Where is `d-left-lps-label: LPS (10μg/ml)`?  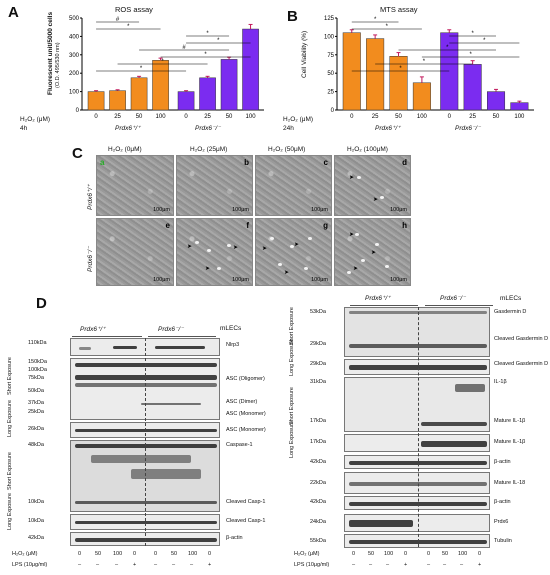
d-left-lps-label: LPS (10μg/ml) is located at coordinates (30, 565).